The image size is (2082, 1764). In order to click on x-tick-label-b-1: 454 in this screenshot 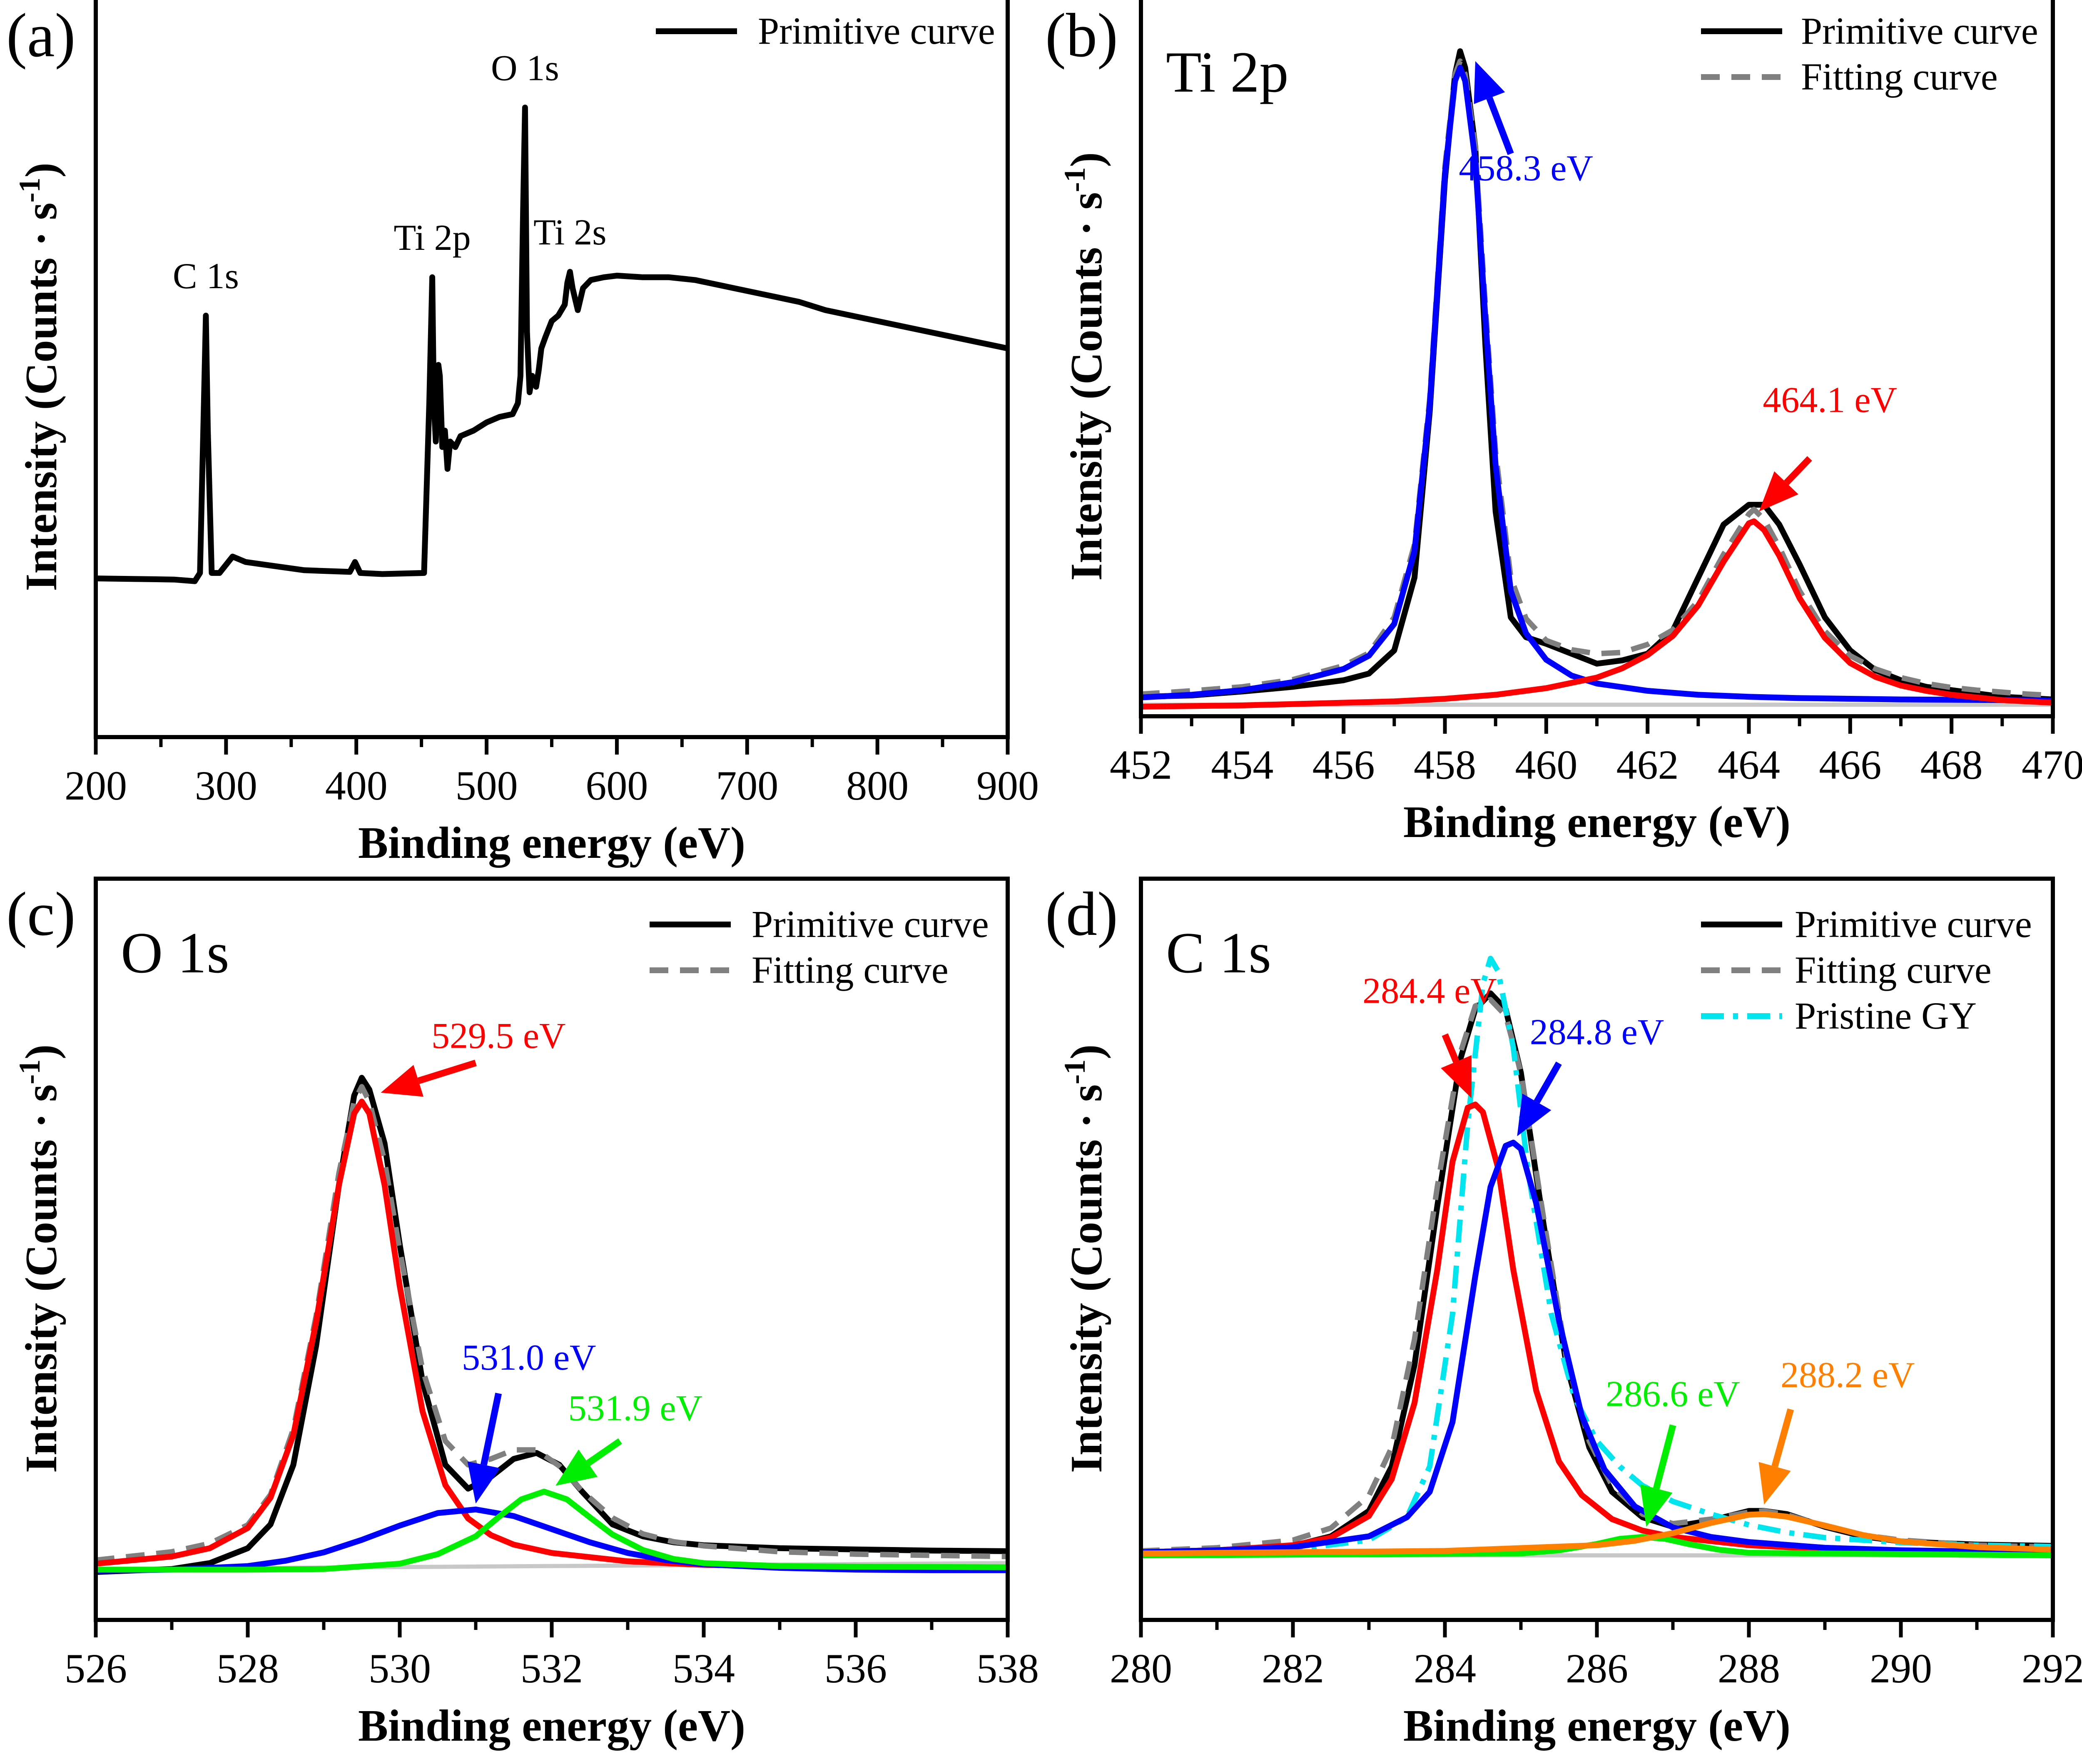, I will do `click(1242, 765)`.